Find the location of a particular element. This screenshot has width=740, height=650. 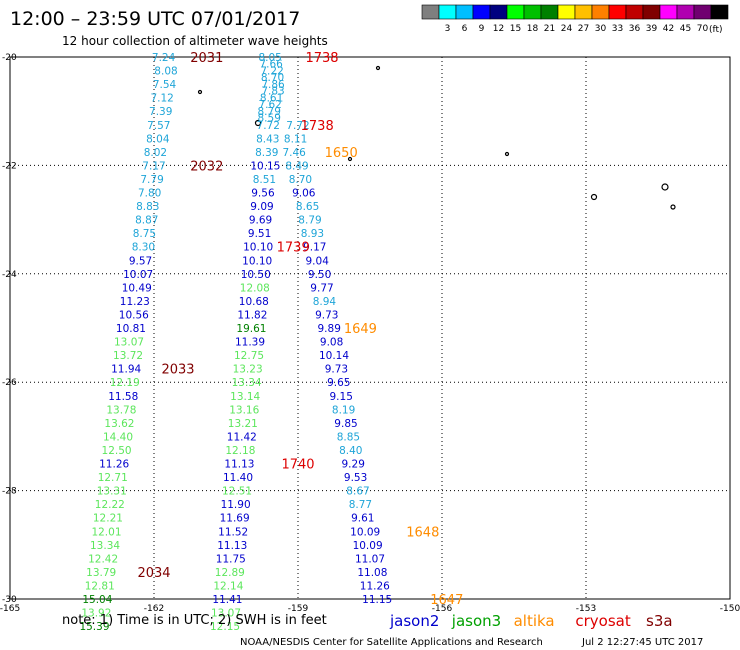

wave-height-value: 9.50 is located at coordinates (319, 275).